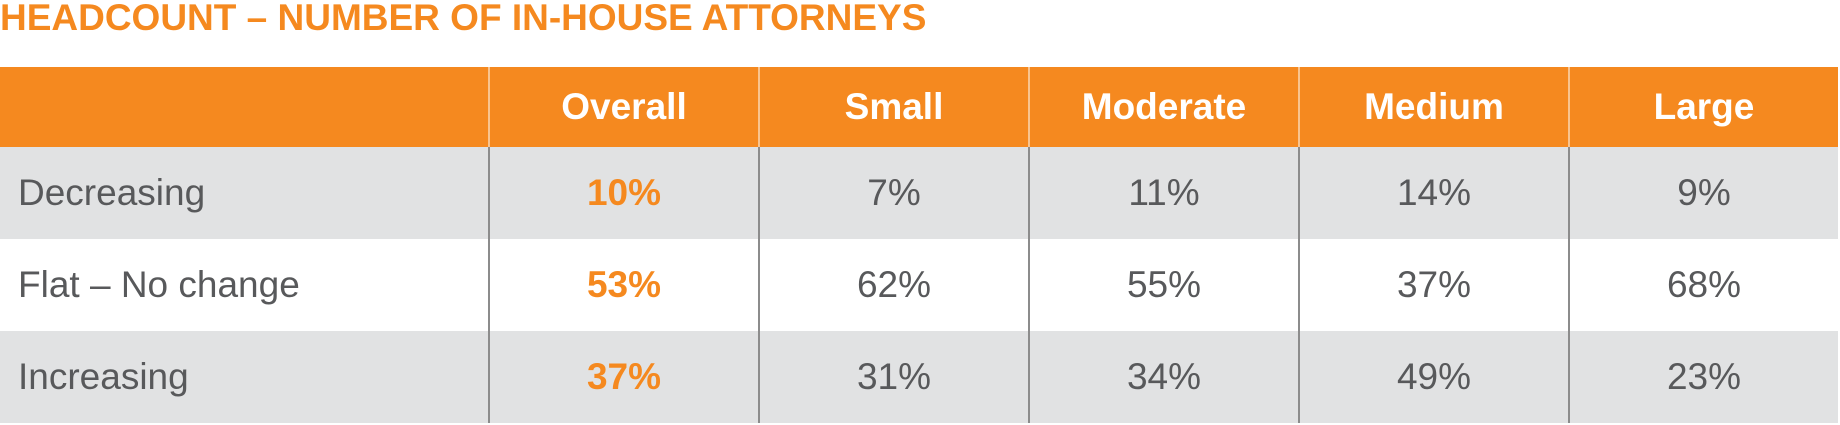 This screenshot has width=1840, height=425. I want to click on header-cell: Overall, so click(623, 107).